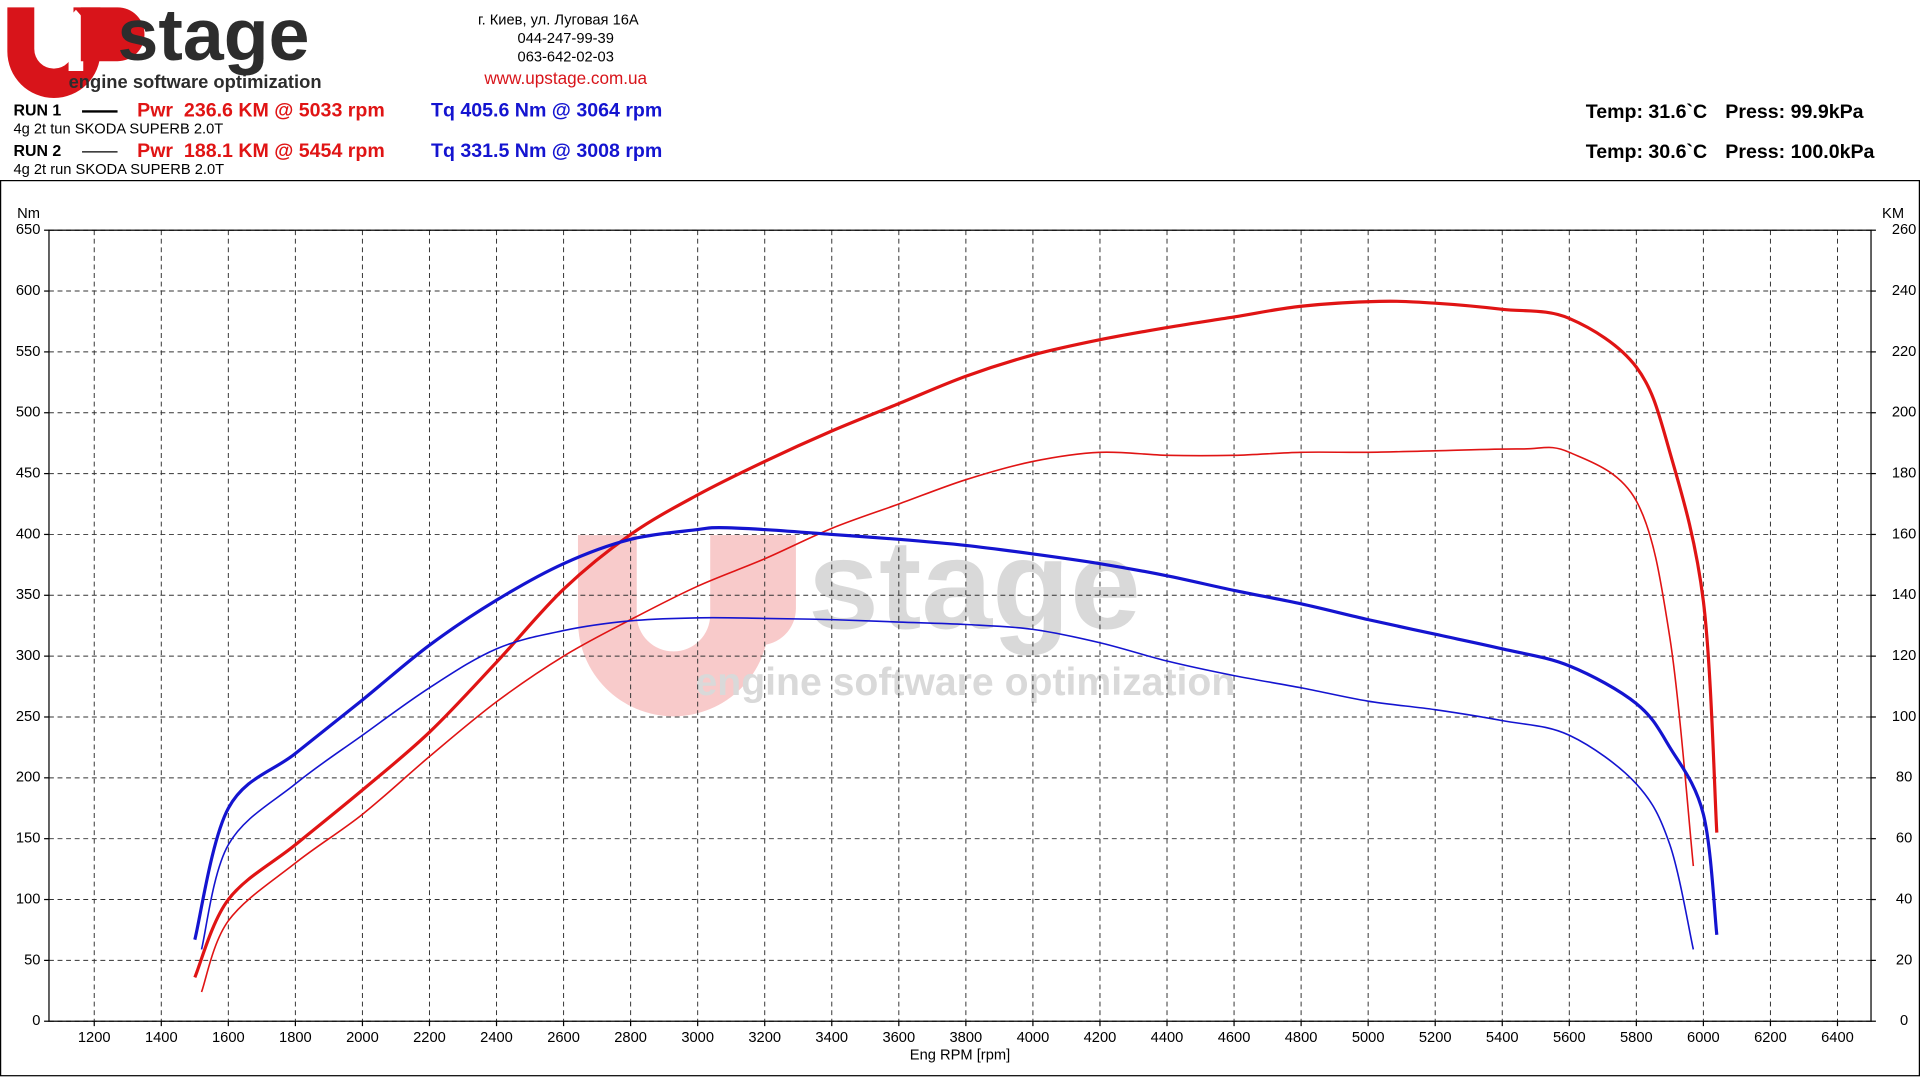 The height and width of the screenshot is (1080, 1920). Describe the element at coordinates (228, 1038) in the screenshot. I see `x-tick-label: 1600` at that location.